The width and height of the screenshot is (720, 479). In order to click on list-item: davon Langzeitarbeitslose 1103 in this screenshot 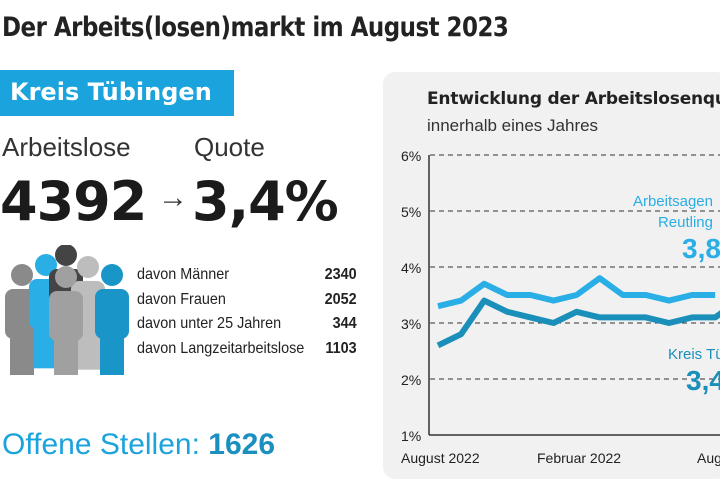, I will do `click(247, 352)`.